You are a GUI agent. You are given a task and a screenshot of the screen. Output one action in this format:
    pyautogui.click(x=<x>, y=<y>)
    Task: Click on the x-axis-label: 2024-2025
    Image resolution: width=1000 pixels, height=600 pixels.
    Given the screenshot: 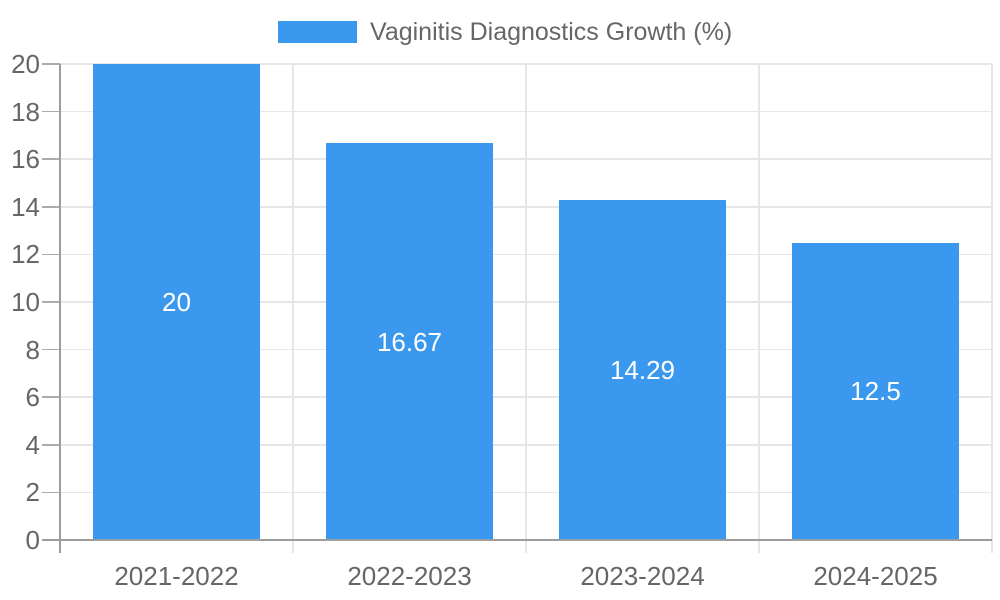 What is the action you would take?
    pyautogui.click(x=875, y=576)
    